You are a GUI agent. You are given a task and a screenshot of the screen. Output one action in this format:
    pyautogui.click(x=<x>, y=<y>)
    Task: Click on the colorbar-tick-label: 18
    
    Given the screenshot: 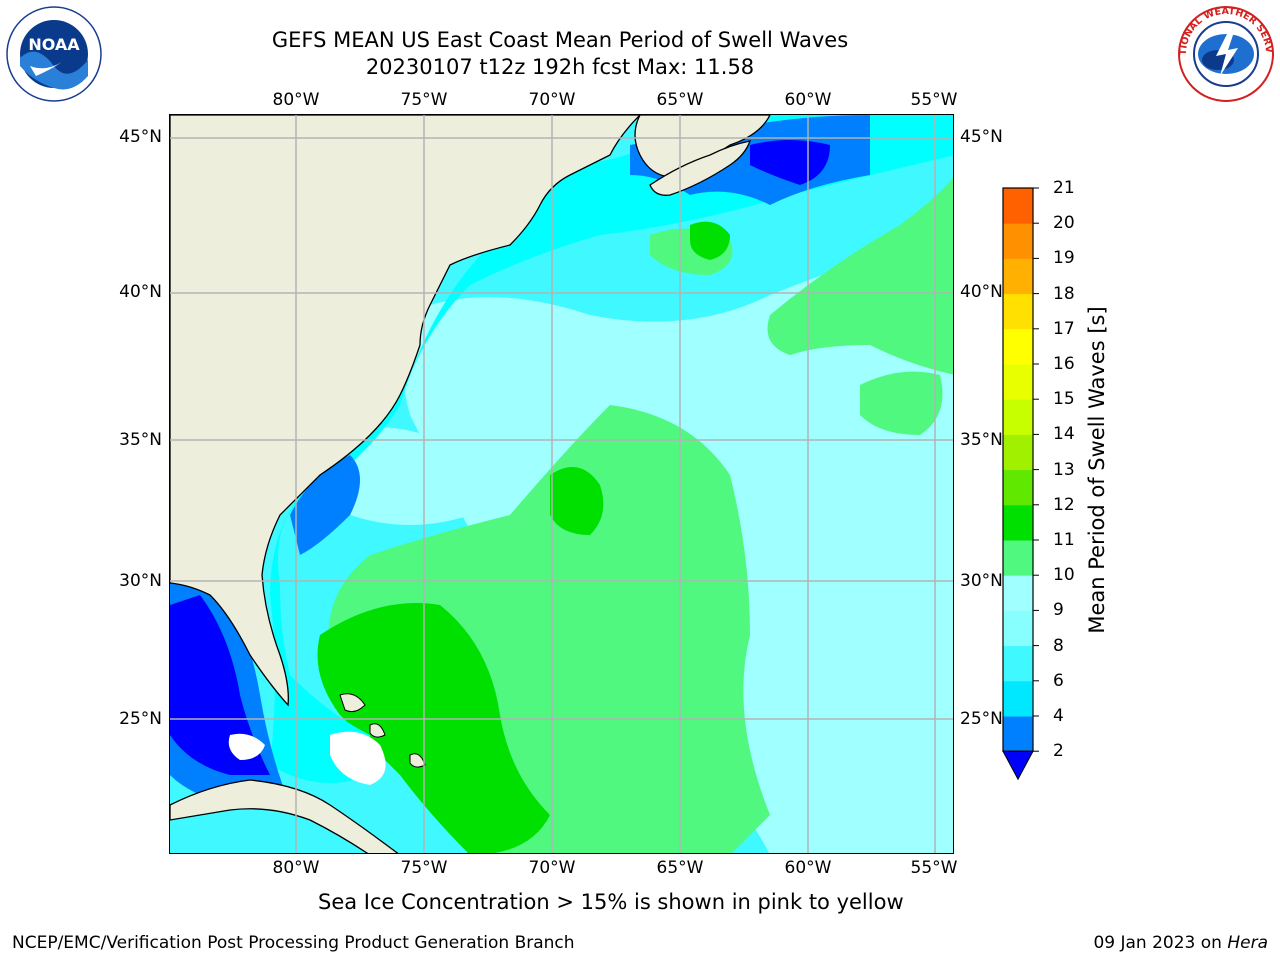 What is the action you would take?
    pyautogui.click(x=1064, y=293)
    